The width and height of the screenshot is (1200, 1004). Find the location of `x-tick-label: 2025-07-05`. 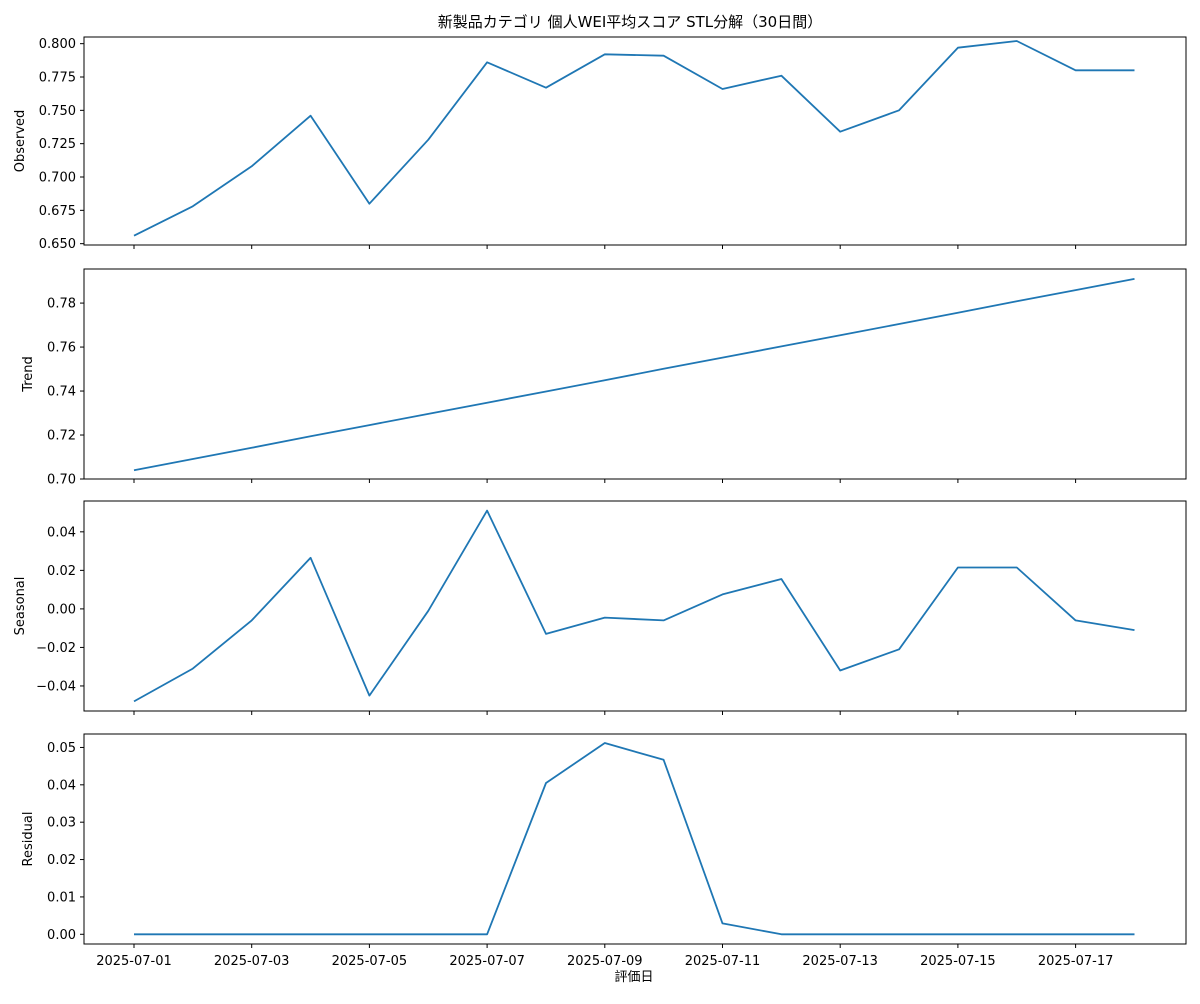

x-tick-label: 2025-07-05 is located at coordinates (370, 961).